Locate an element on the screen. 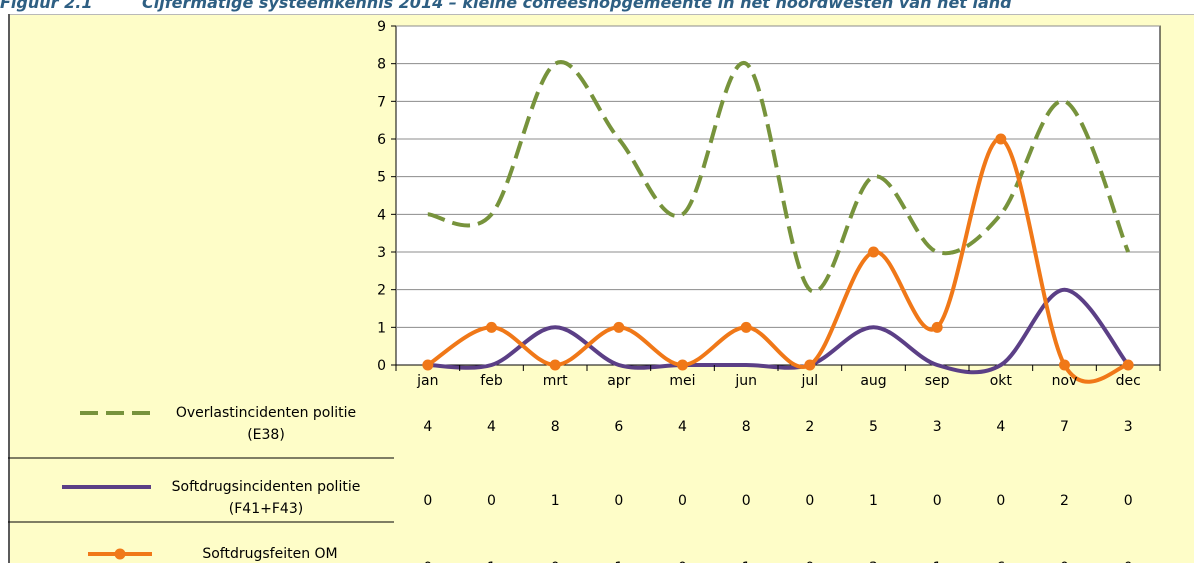 Image resolution: width=1198 pixels, height=563 pixels. y-tick-label: 8 is located at coordinates (381, 65).